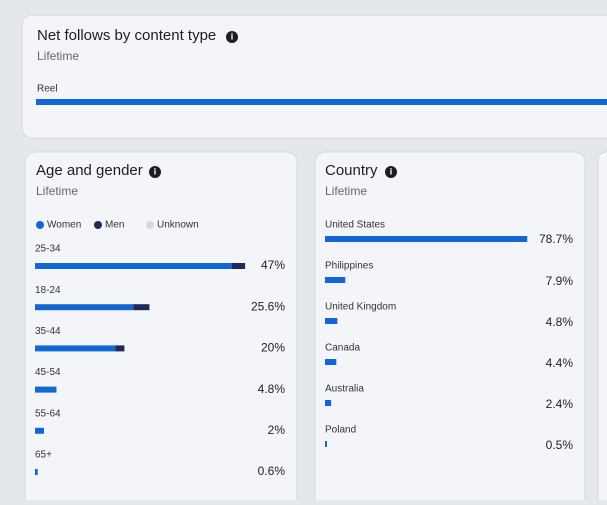  I want to click on age-value: 4.8%, so click(272, 389).